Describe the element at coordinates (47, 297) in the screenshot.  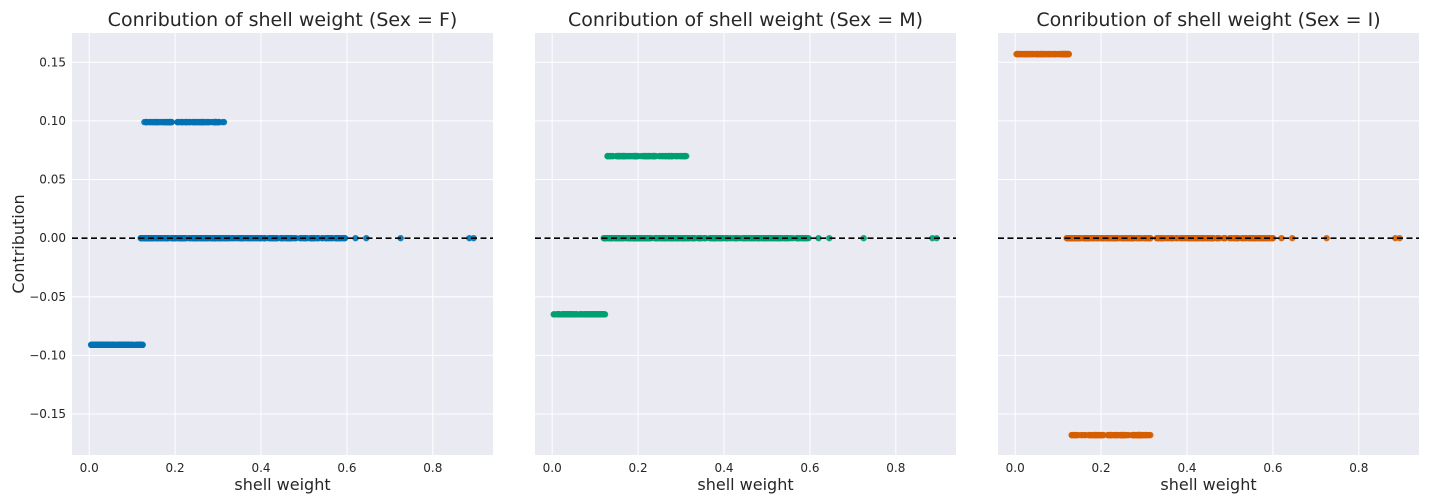
I see `y-tick-label: −0.05` at that location.